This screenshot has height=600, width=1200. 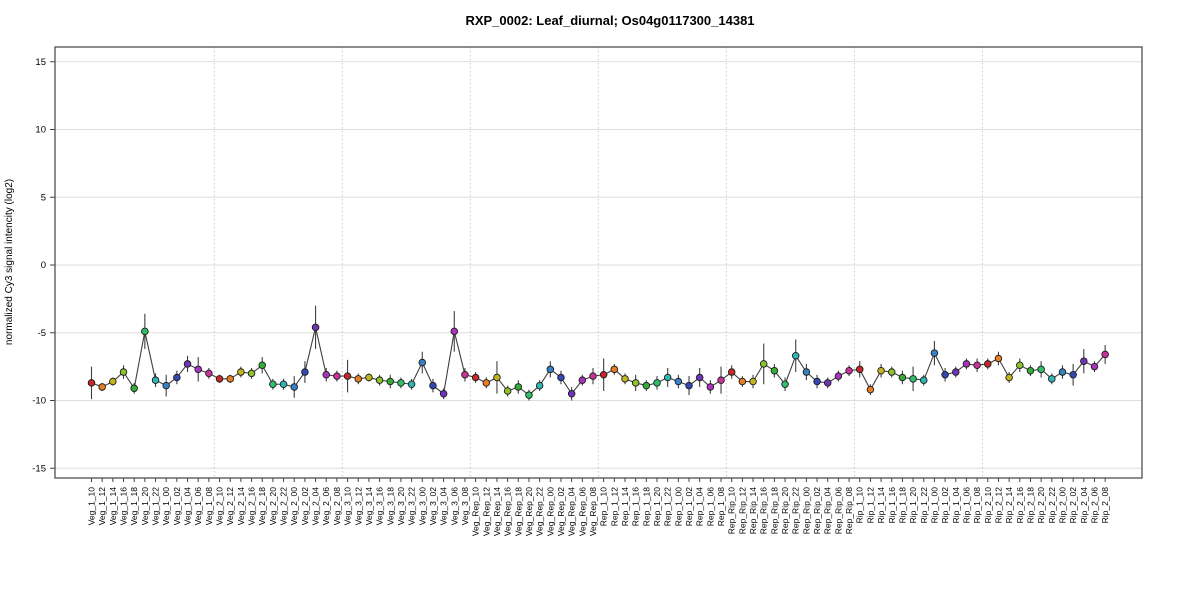 I want to click on x-tick-label: Rip_1_04, so click(x=956, y=505).